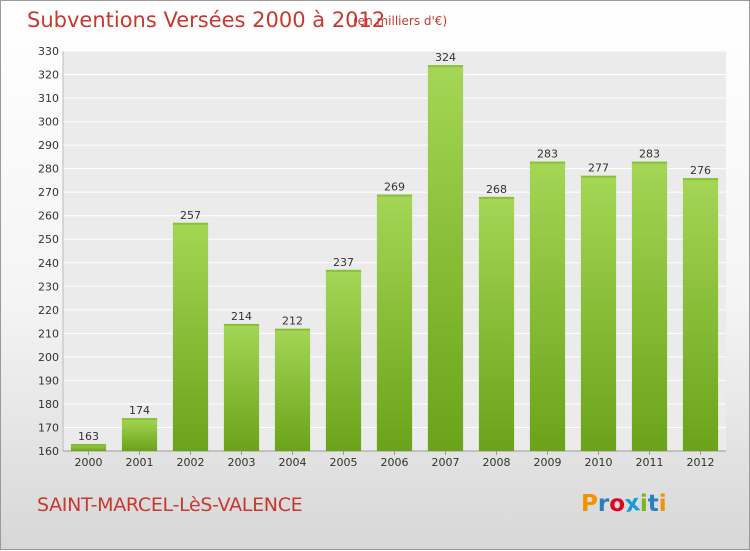 Image resolution: width=750 pixels, height=551 pixels. I want to click on y-tick-label: 240, so click(48, 263).